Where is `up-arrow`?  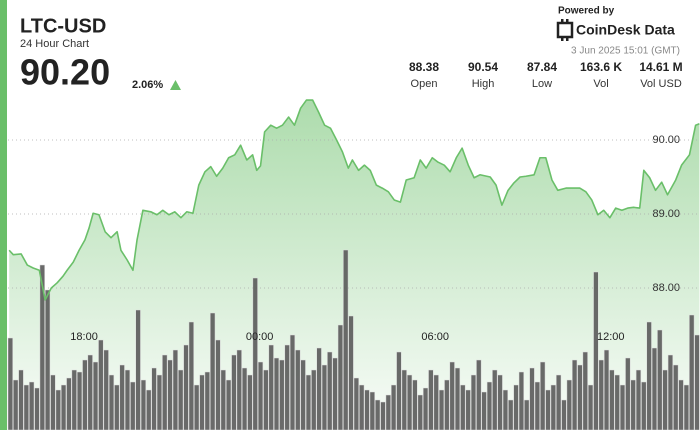 up-arrow is located at coordinates (175, 85).